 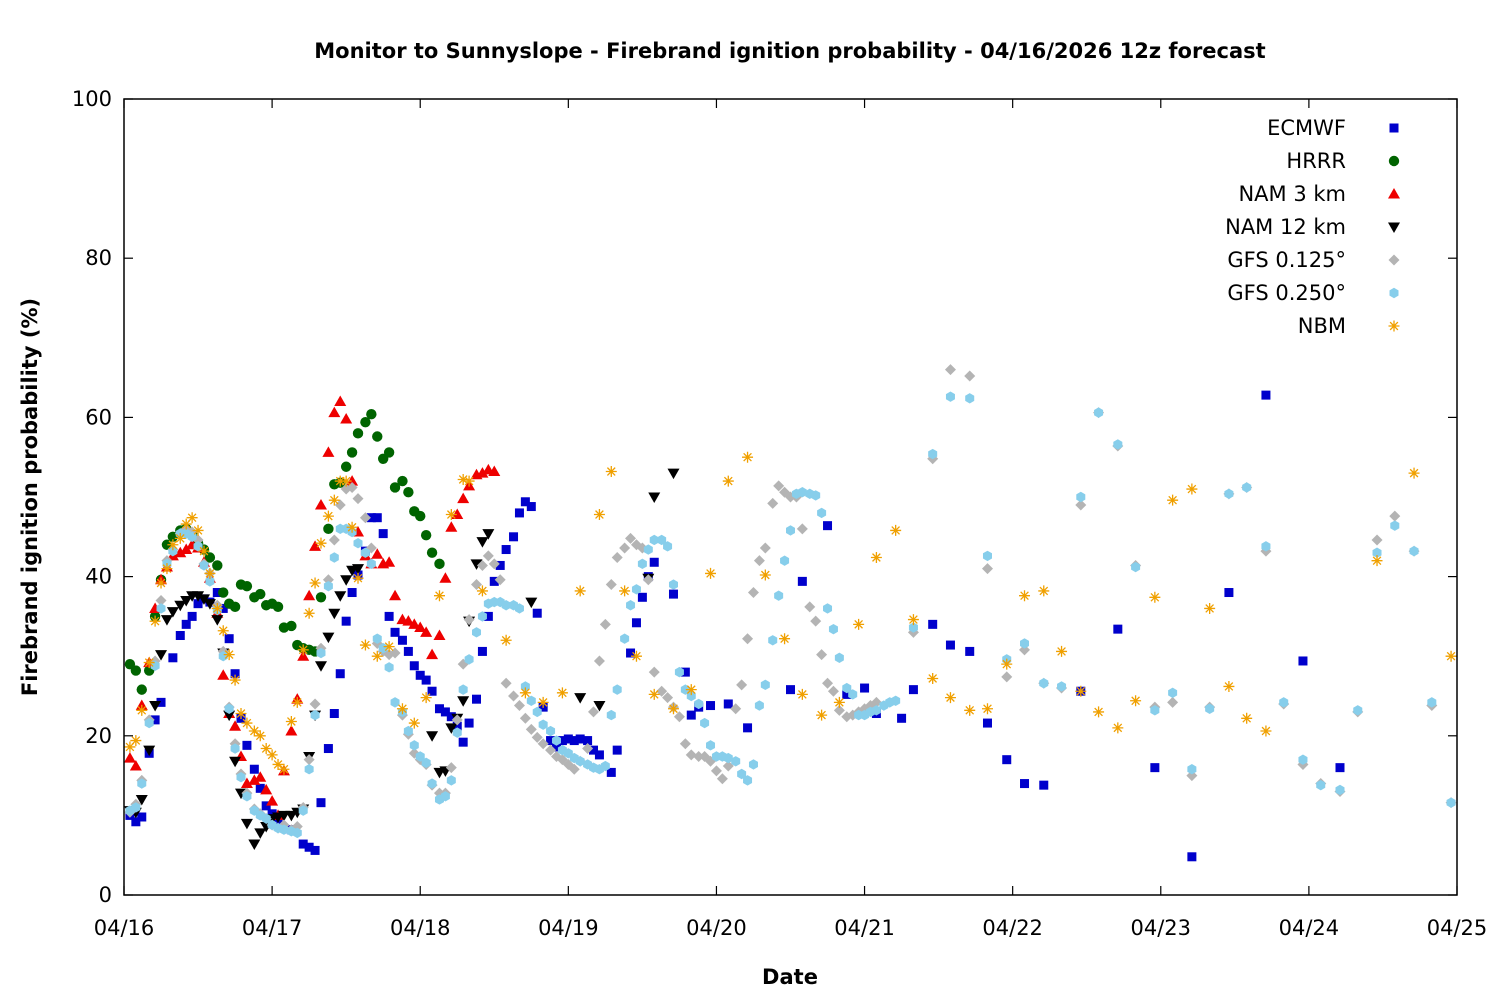 I want to click on y-tick-labels: 0 20 40 60 80 100, so click(x=92, y=497).